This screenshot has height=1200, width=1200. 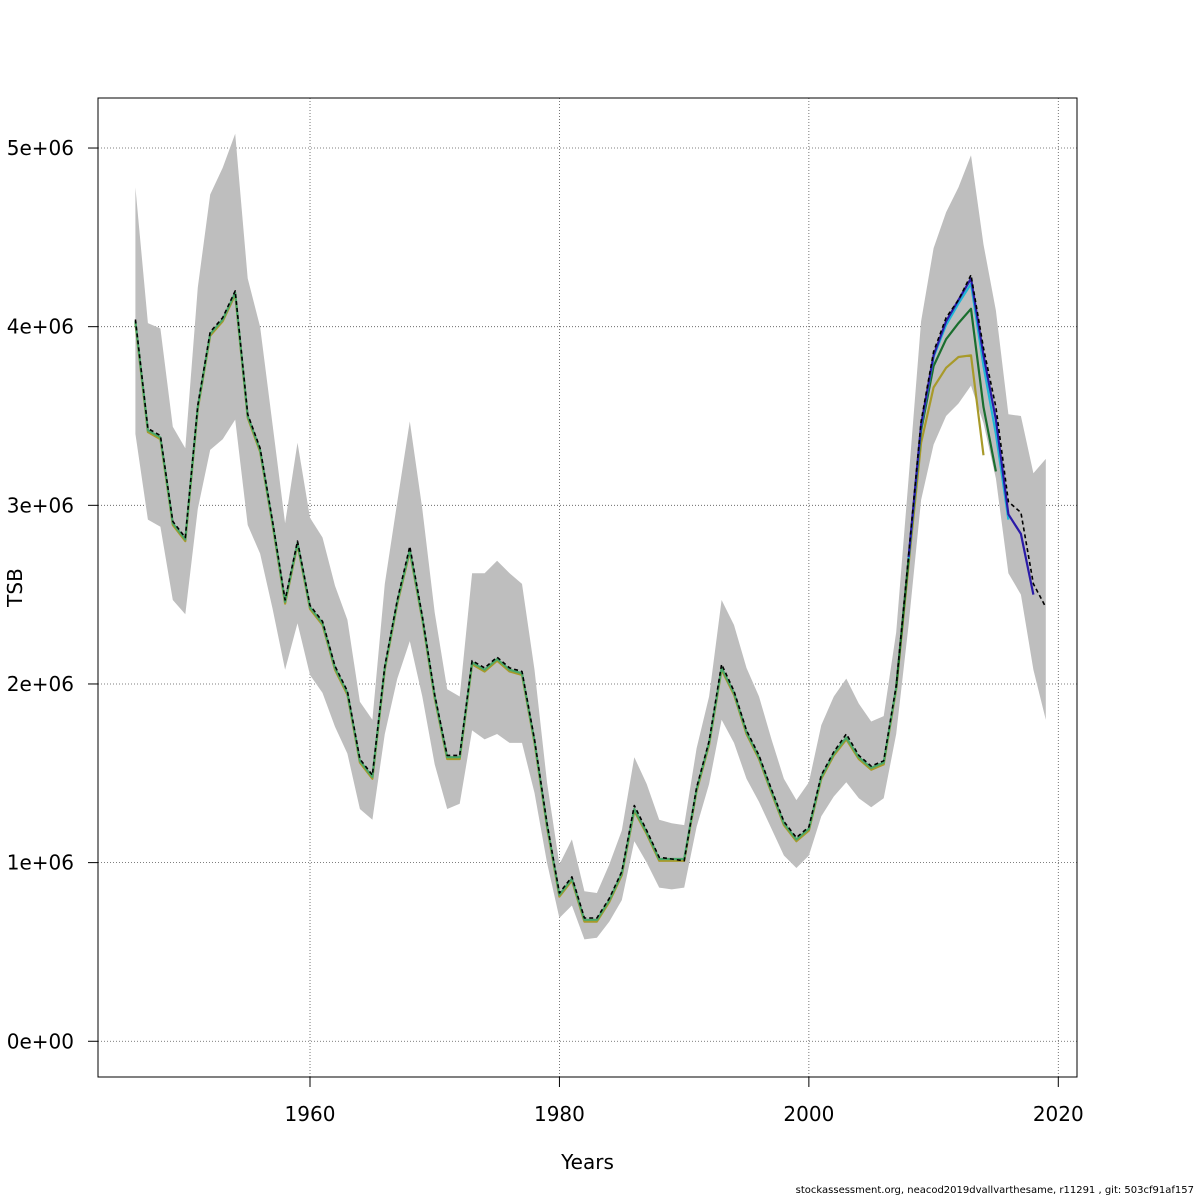 What do you see at coordinates (40, 327) in the screenshot?
I see `y-tick-label-4: 4e+06` at bounding box center [40, 327].